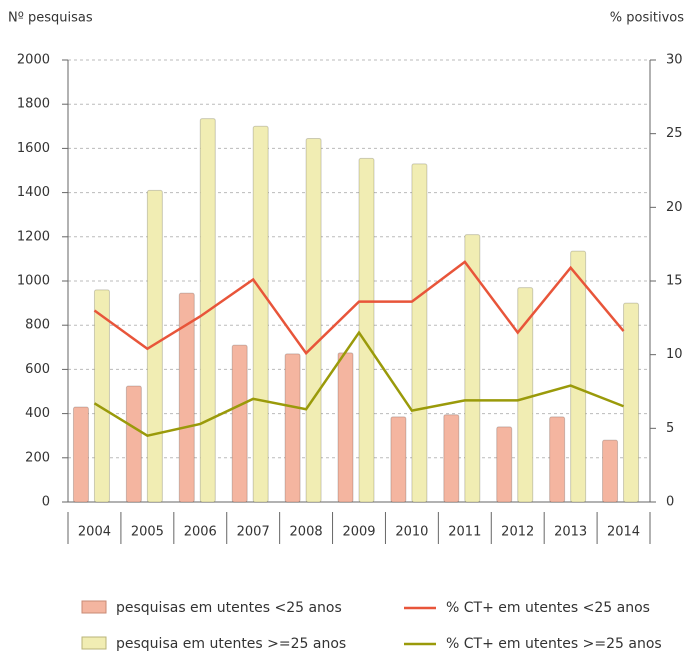  Describe the element at coordinates (674, 281) in the screenshot. I see `y2-tick-label: 15` at that location.